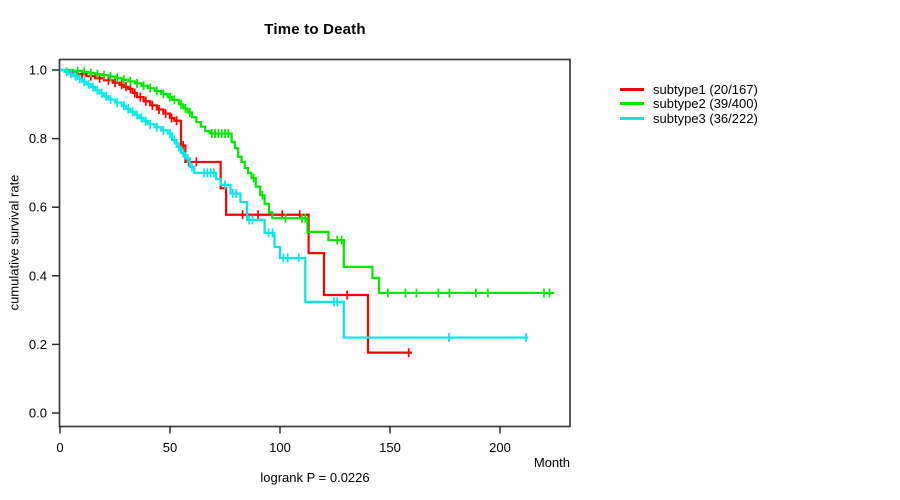 The height and width of the screenshot is (500, 900). Describe the element at coordinates (705, 118) in the screenshot. I see `legend-label-subtype3: subtype3 (36/222)` at that location.